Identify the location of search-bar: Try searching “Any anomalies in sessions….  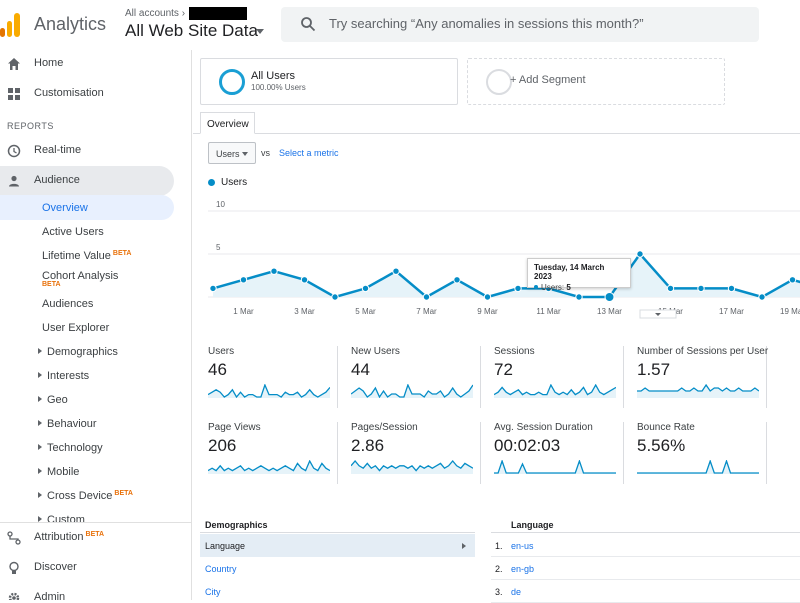
(520, 24).